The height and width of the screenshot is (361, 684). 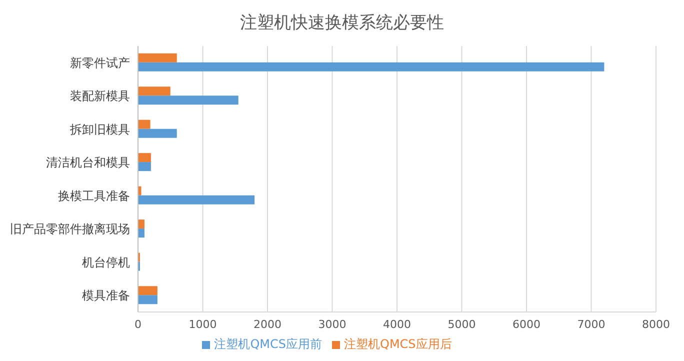 What do you see at coordinates (526, 324) in the screenshot?
I see `x-tick-label: 6000` at bounding box center [526, 324].